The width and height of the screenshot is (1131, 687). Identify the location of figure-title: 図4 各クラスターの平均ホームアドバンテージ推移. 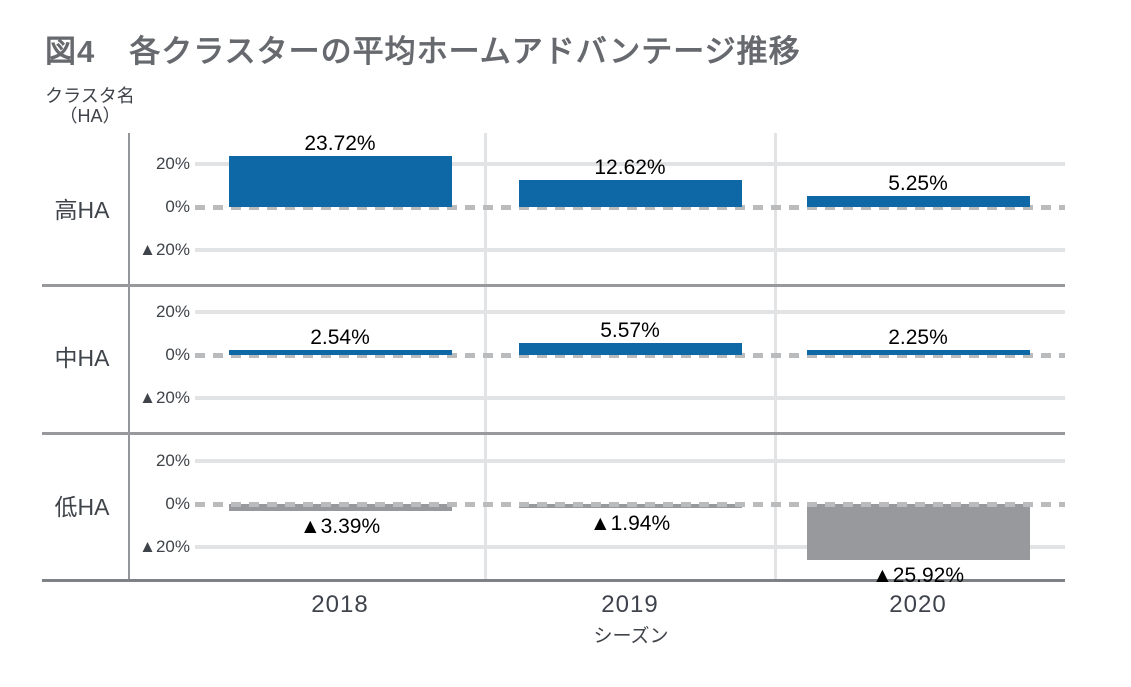
(423, 48).